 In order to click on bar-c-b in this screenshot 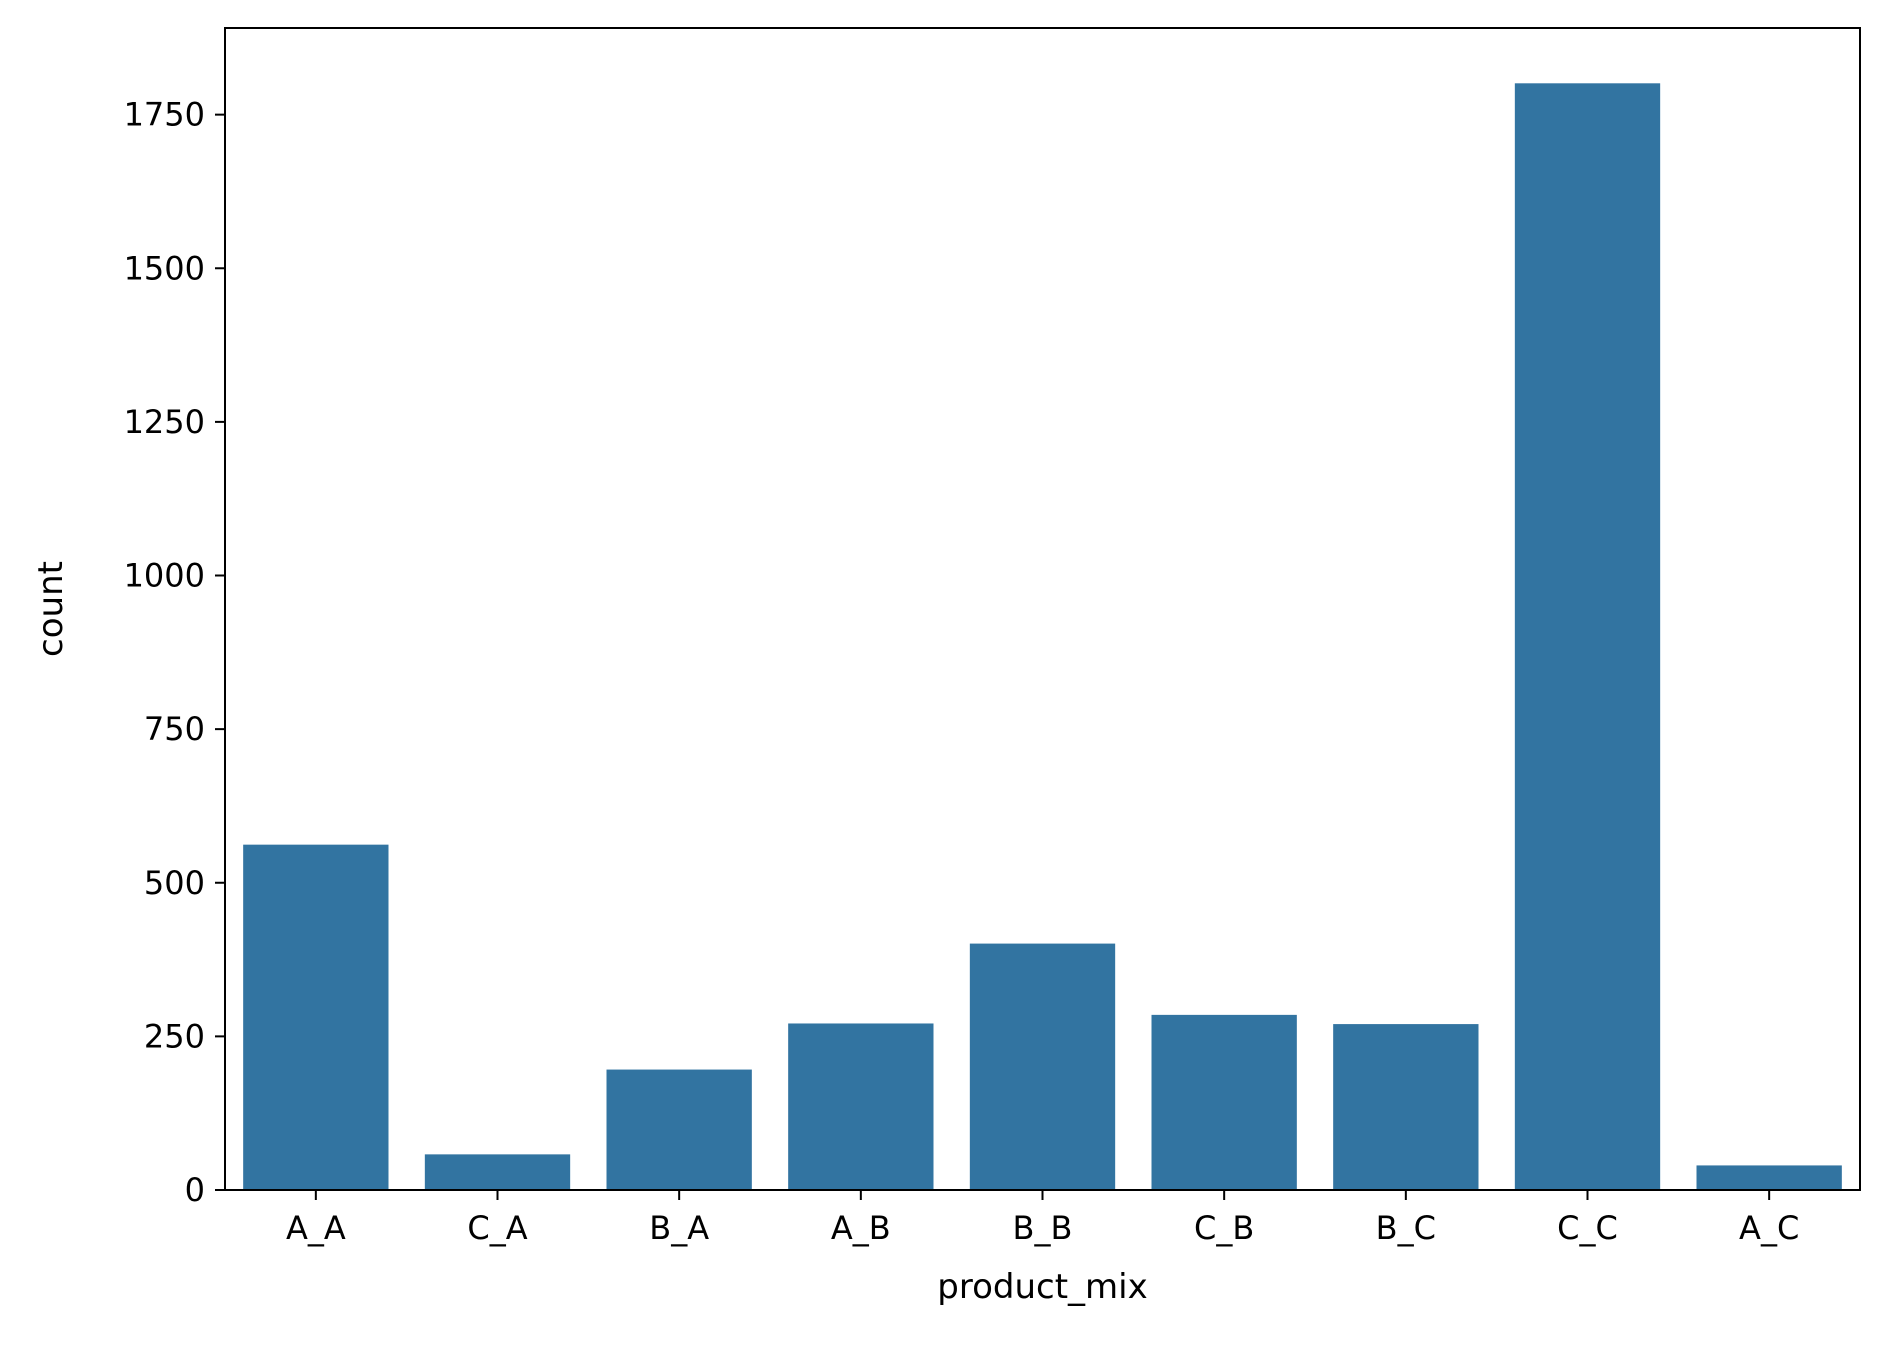, I will do `click(1224, 1102)`.